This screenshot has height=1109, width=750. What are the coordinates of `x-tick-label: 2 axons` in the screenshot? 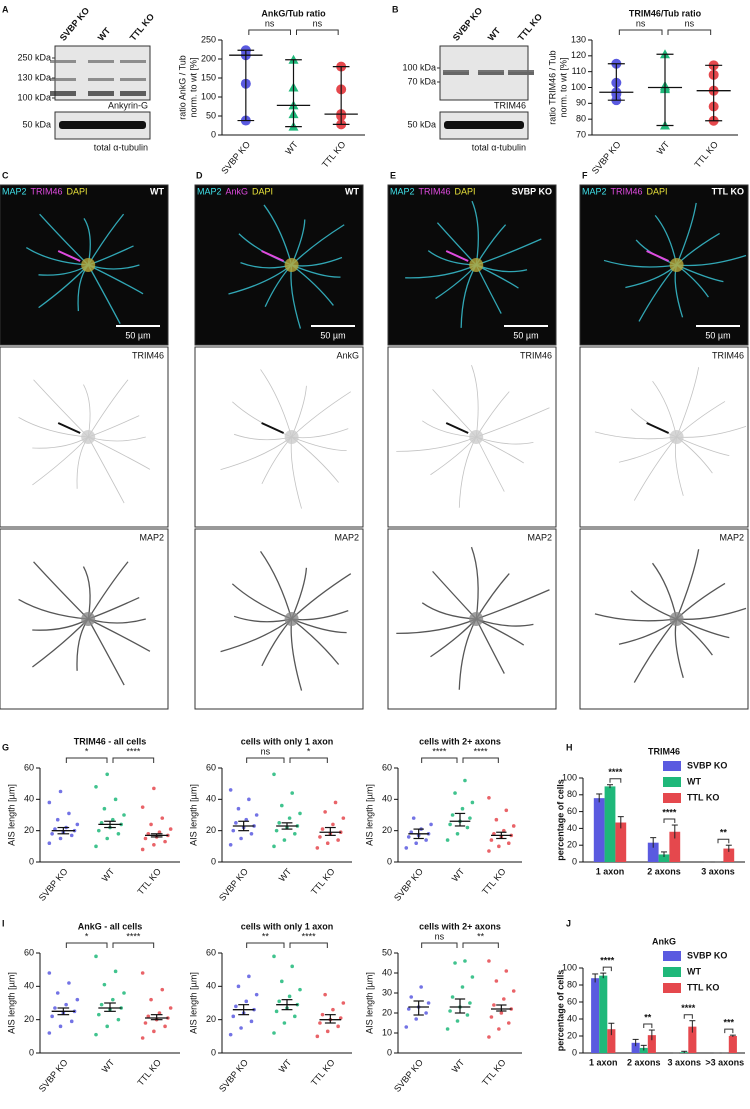 It's located at (644, 1062).